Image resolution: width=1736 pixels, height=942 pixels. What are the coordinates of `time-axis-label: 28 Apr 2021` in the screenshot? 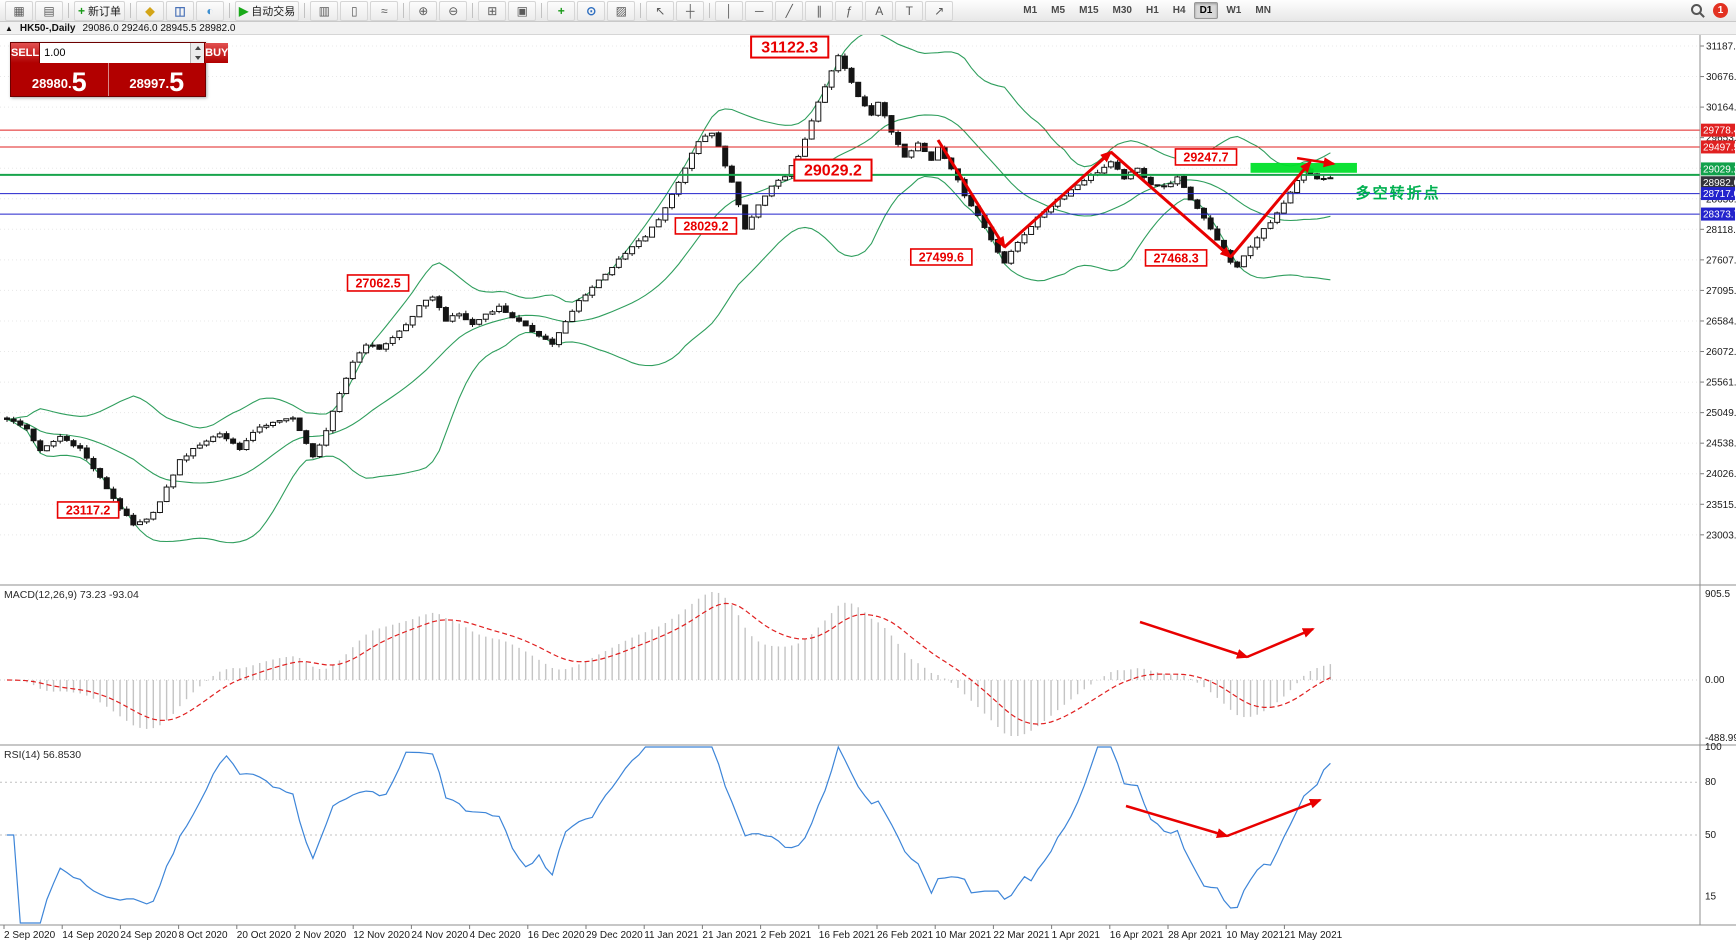 It's located at (1195, 935).